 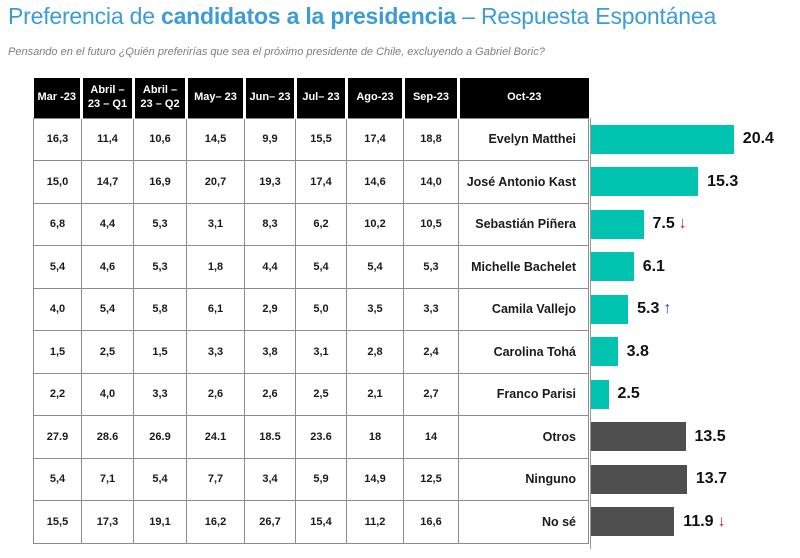 I want to click on value-cell: 14,6, so click(x=375, y=182).